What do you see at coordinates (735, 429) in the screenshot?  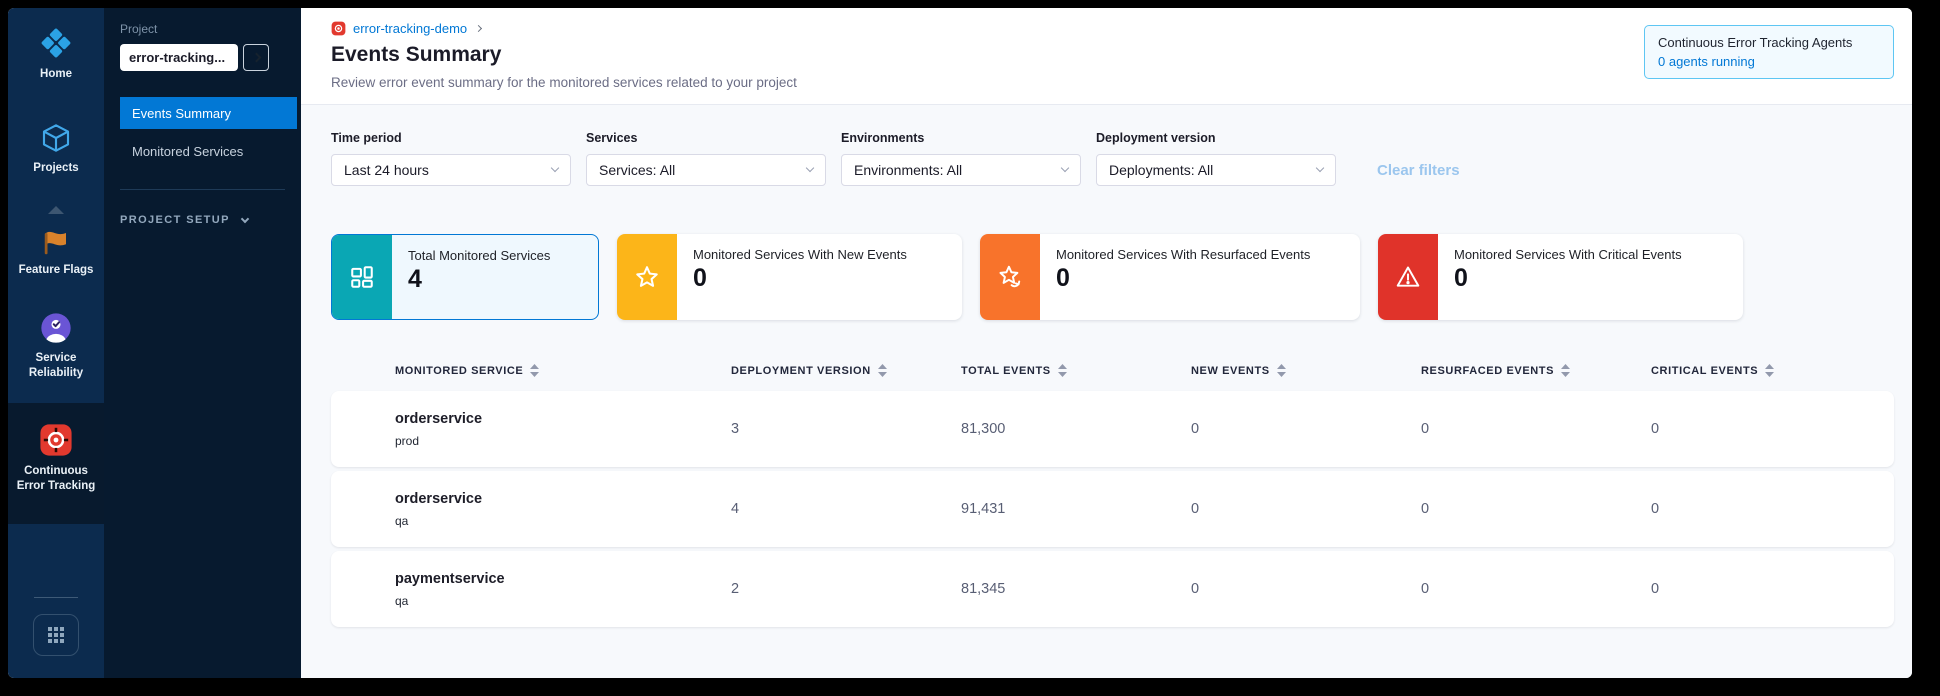 I see `deployment-version-value: 3` at bounding box center [735, 429].